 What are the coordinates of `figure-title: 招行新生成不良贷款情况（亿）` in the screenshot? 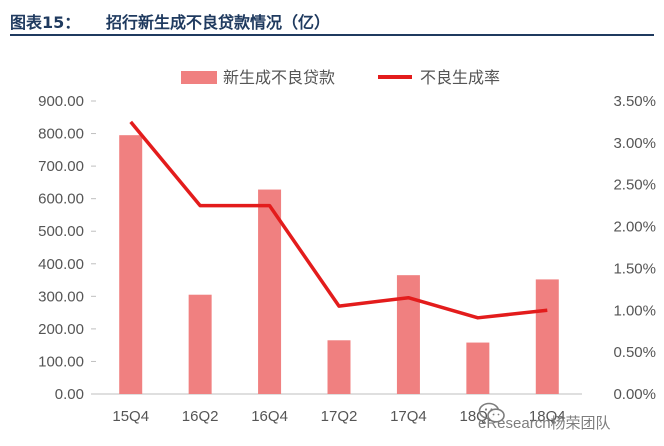 It's located at (218, 22).